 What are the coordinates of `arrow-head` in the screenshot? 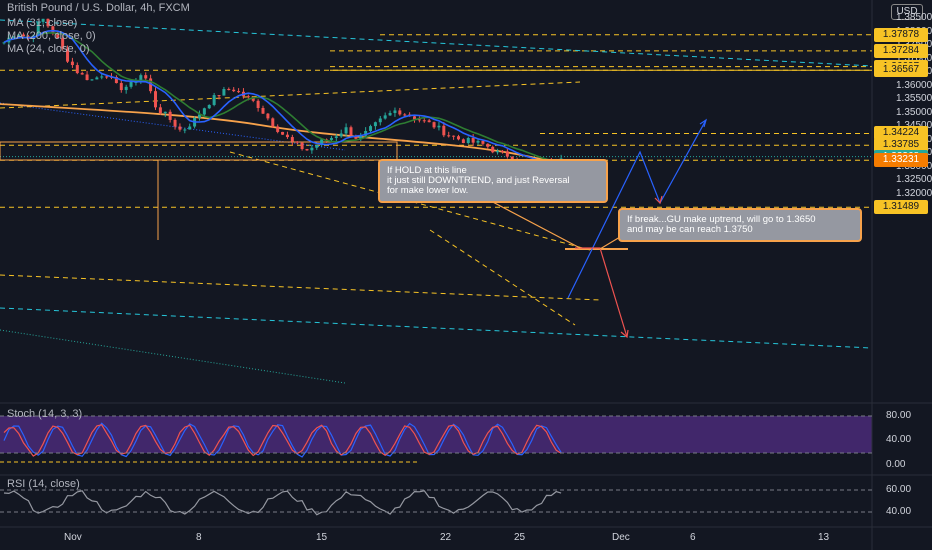 It's located at (703, 123).